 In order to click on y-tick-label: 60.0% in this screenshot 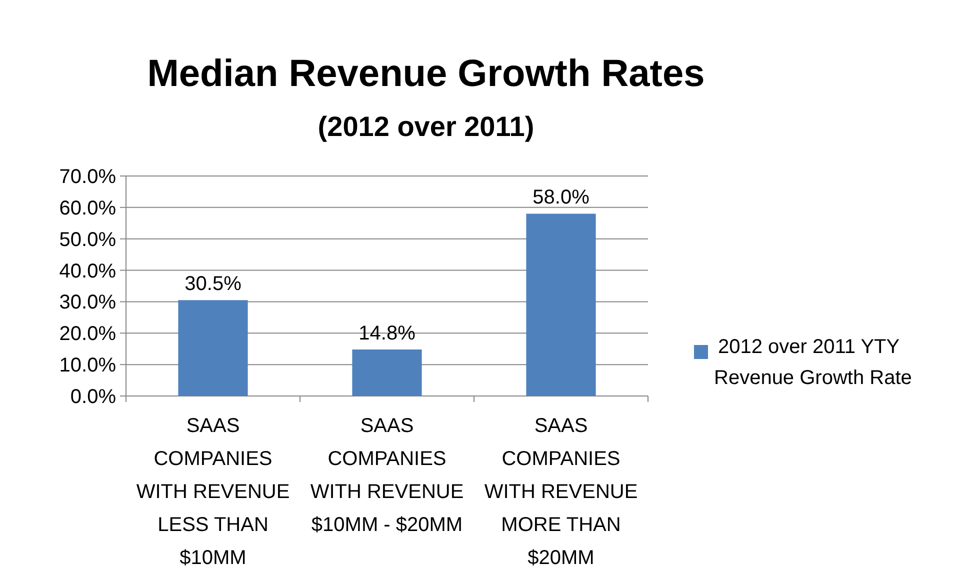, I will do `click(87, 208)`.